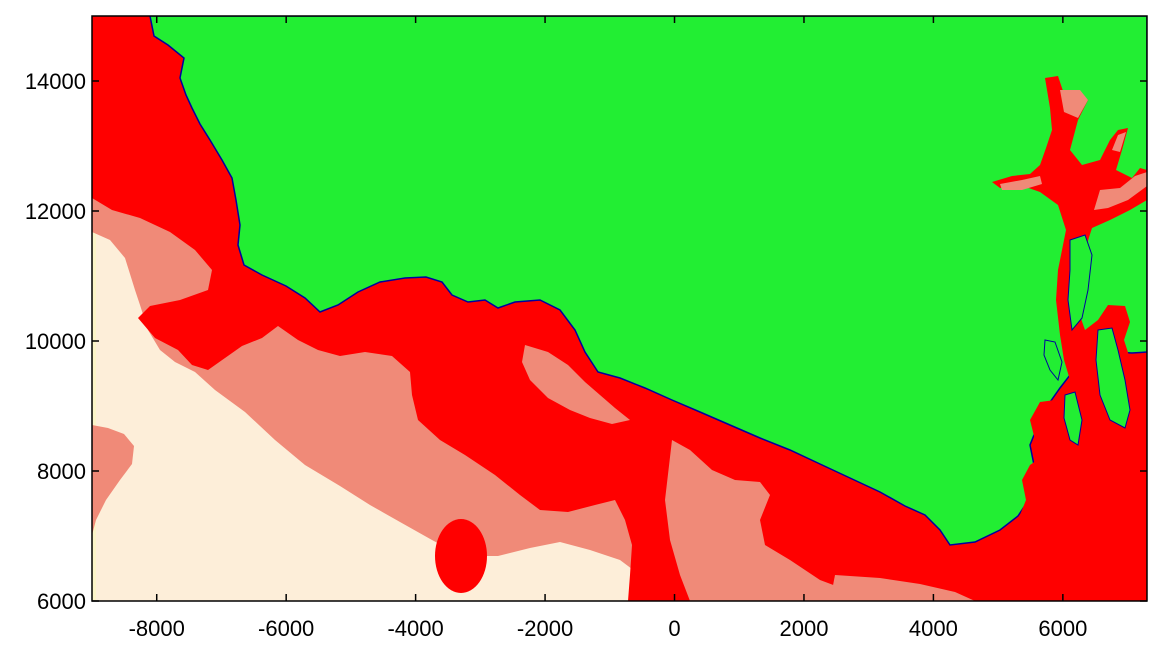 This screenshot has width=1154, height=646. What do you see at coordinates (113, 480) in the screenshot?
I see `zone-salmon-blob` at bounding box center [113, 480].